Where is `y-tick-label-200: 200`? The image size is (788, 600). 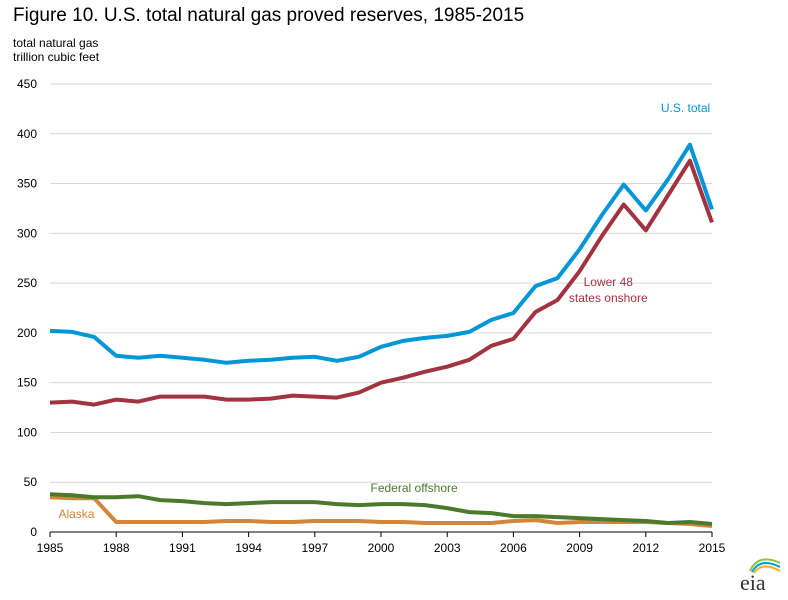
y-tick-label-200: 200 is located at coordinates (27, 333).